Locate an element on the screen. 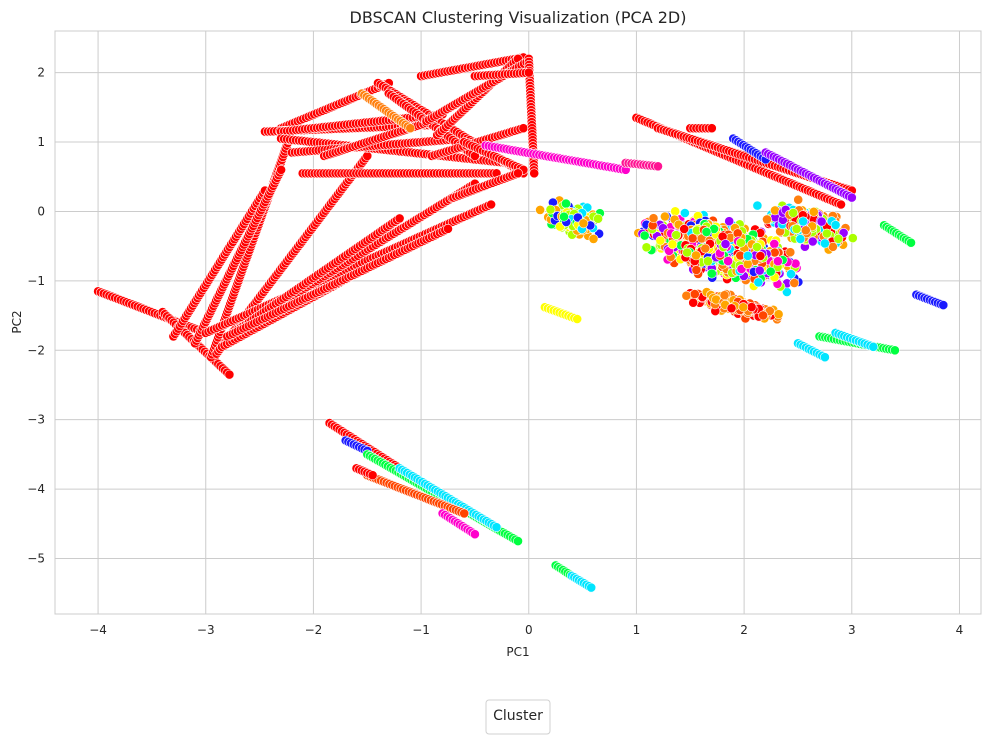 Image resolution: width=989 pixels, height=744 pixels. y-tick-label: −5 is located at coordinates (36, 558).